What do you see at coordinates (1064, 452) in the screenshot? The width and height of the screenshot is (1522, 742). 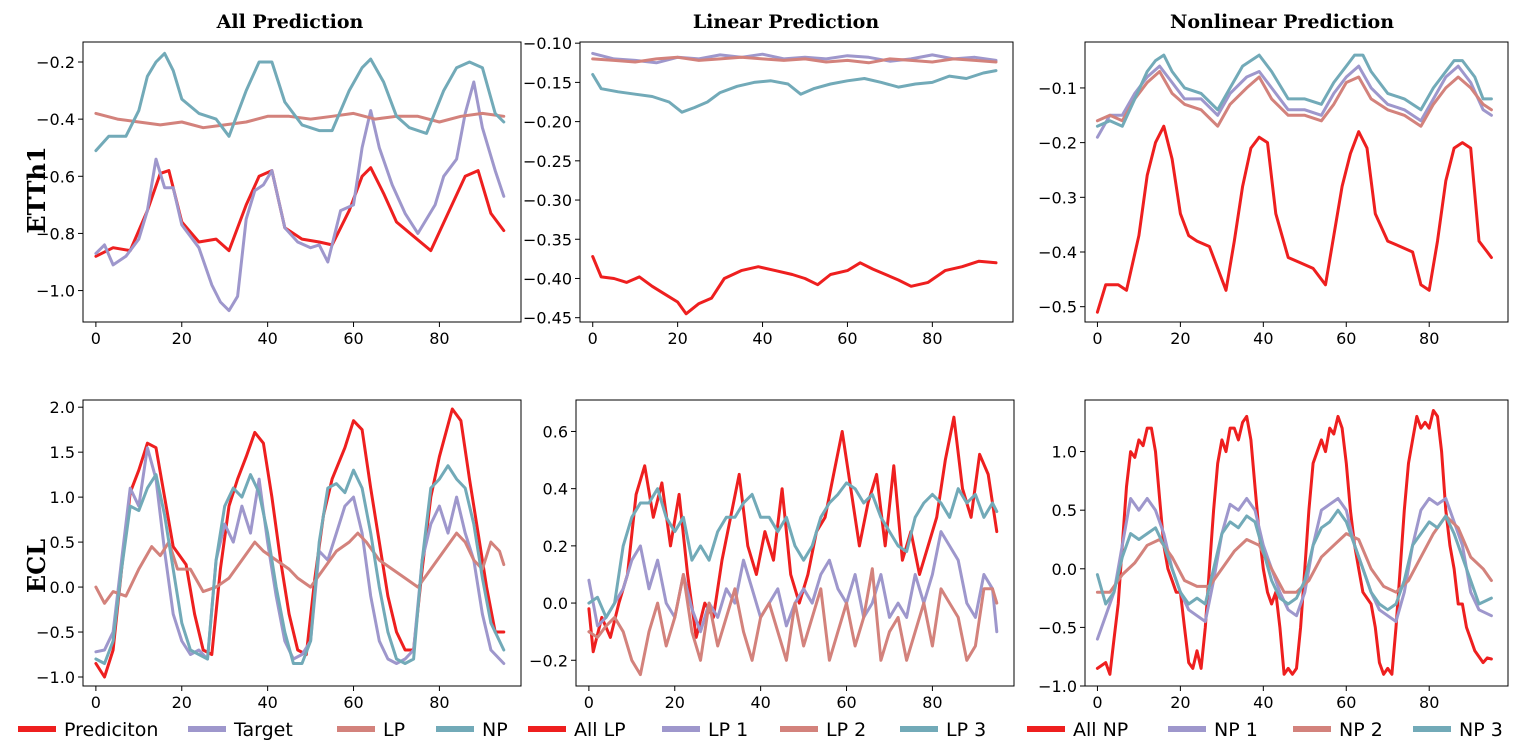 I see `ecl-nonlinear-ytick-label: 1.0` at bounding box center [1064, 452].